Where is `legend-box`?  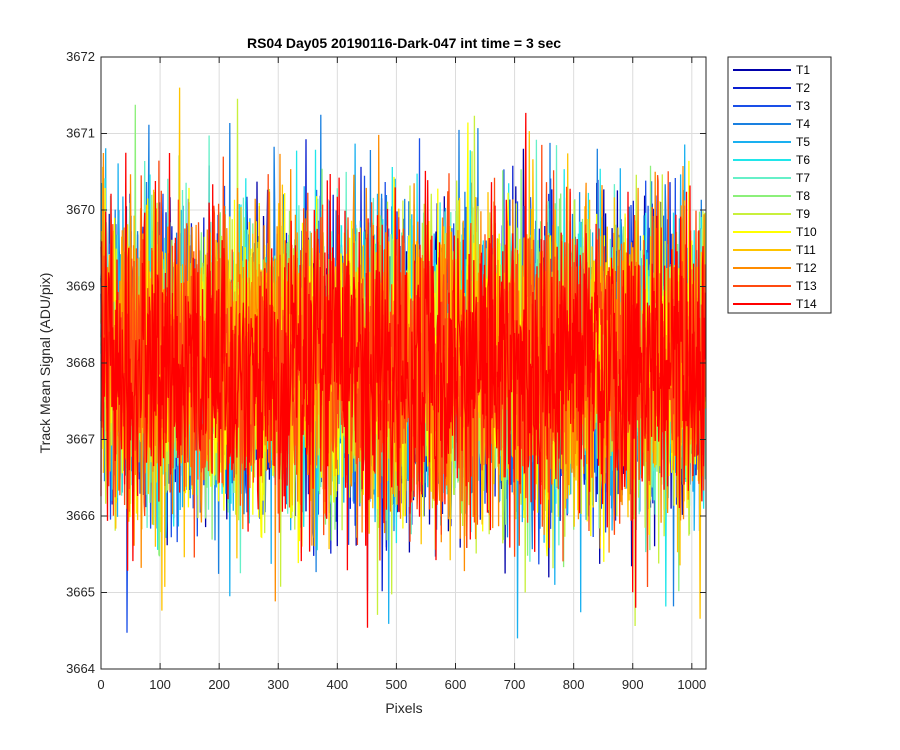
legend-box is located at coordinates (779, 185).